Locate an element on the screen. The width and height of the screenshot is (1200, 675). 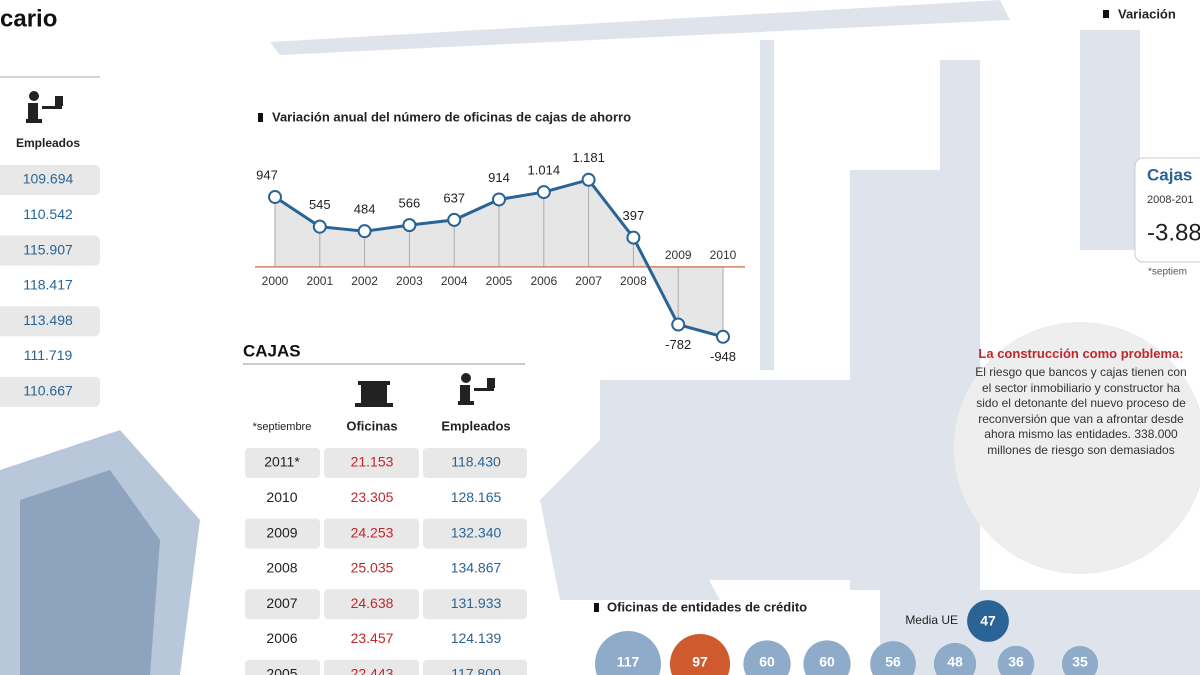
column-header: *septiembre is located at coordinates (282, 427).